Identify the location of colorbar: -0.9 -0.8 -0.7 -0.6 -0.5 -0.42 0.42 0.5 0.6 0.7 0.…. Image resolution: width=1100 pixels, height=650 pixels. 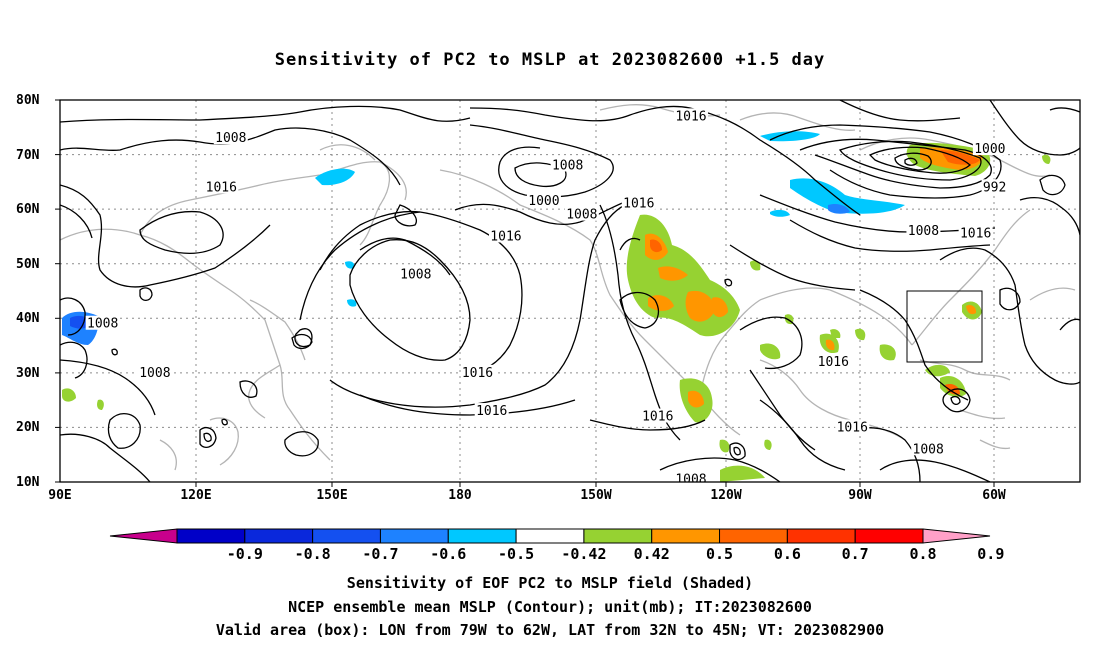
(556, 545).